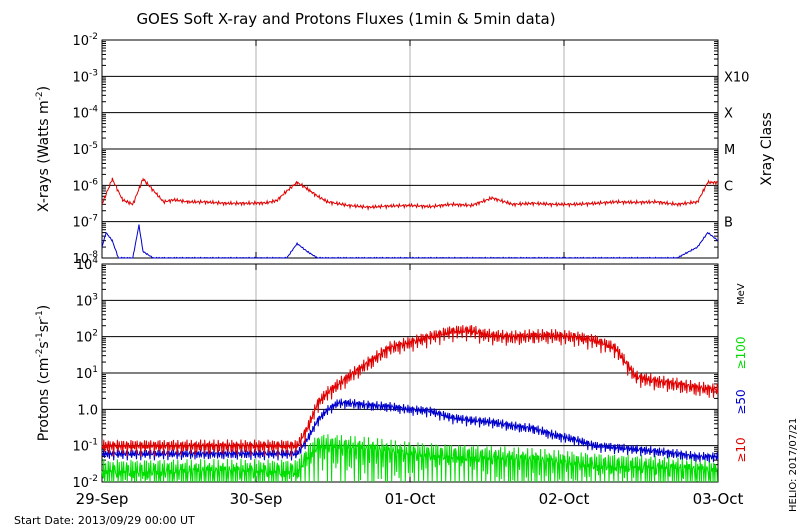 The height and width of the screenshot is (530, 800). What do you see at coordinates (87, 337) in the screenshot?
I see `y-tick-label: 10²` at bounding box center [87, 337].